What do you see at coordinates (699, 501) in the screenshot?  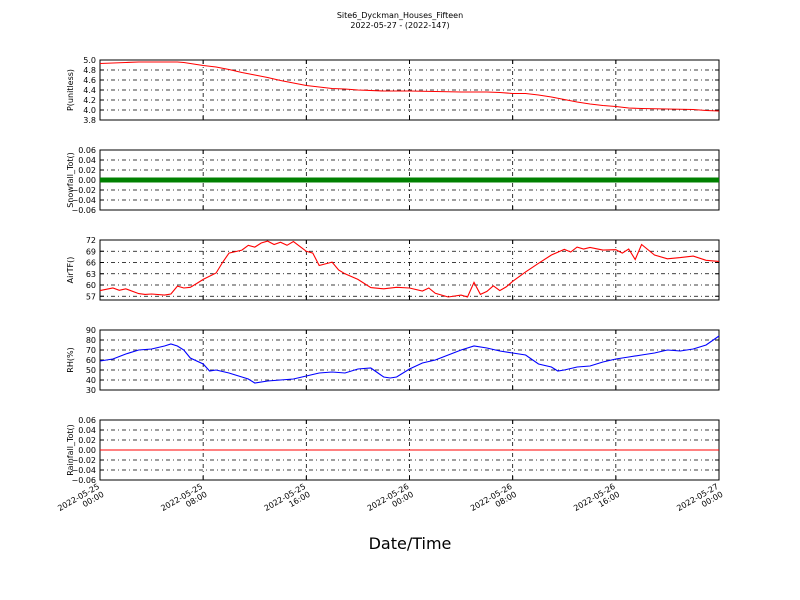 I see `x-tick-label: 2022-05-2700:00` at bounding box center [699, 501].